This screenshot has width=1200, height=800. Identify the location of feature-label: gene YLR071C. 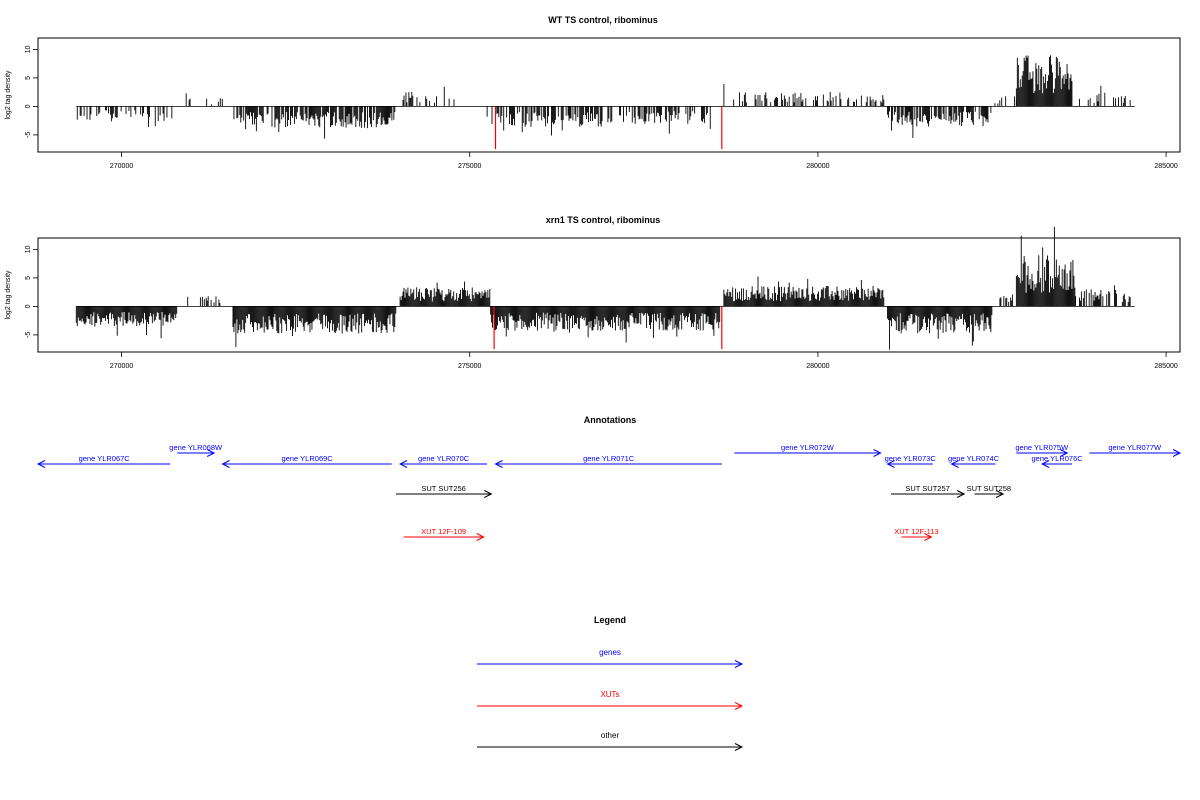
(609, 458).